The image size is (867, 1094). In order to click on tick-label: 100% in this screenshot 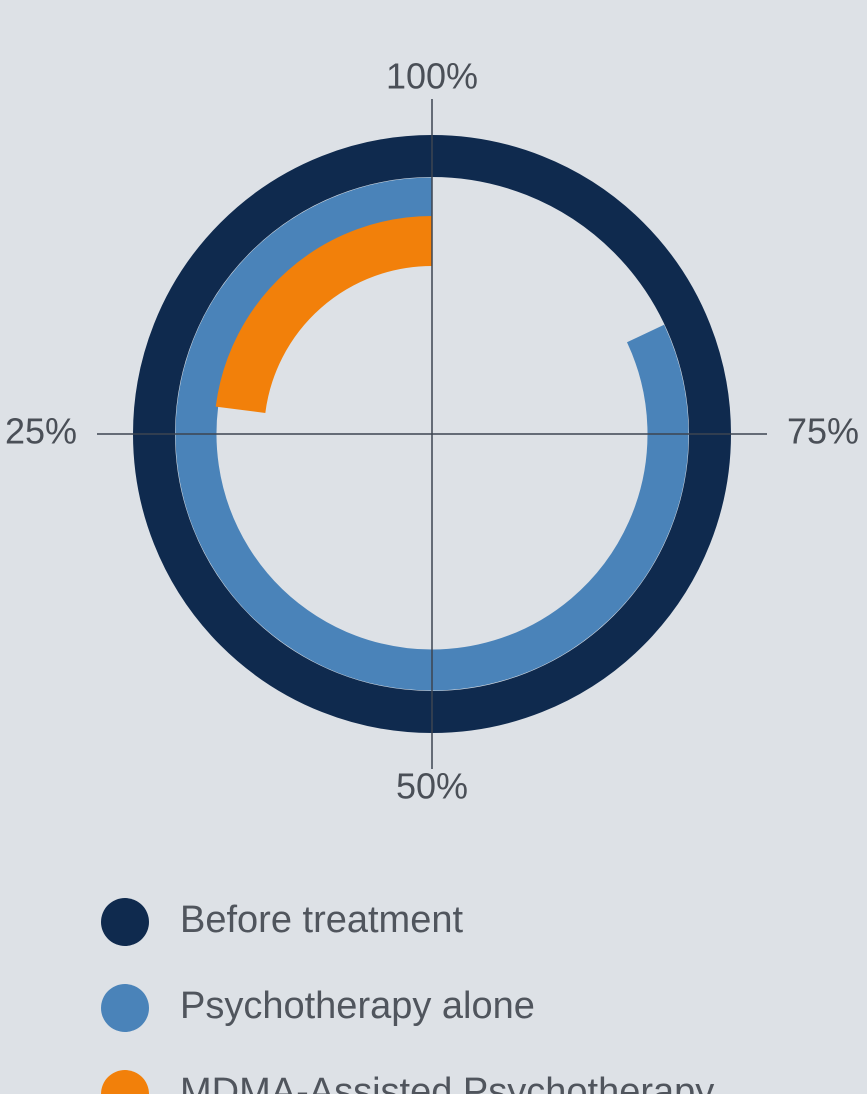, I will do `click(432, 76)`.